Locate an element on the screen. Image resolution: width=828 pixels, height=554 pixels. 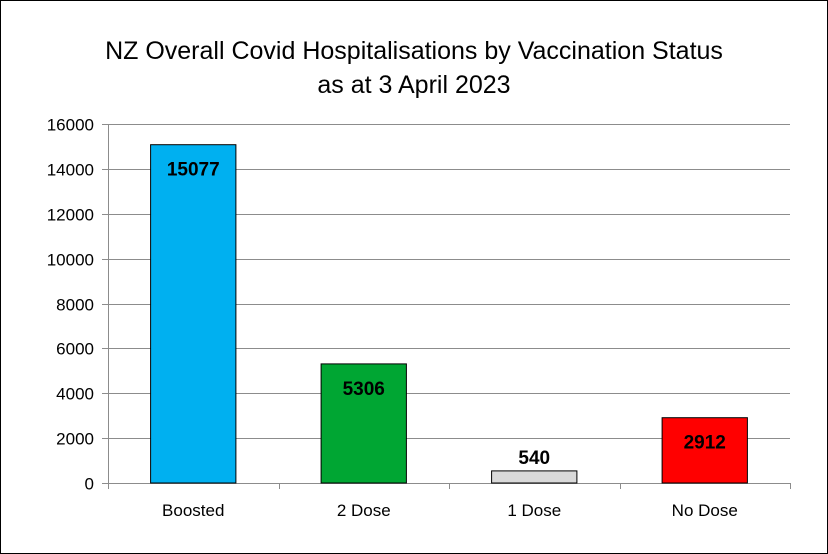
bar-no-dose is located at coordinates (704, 450).